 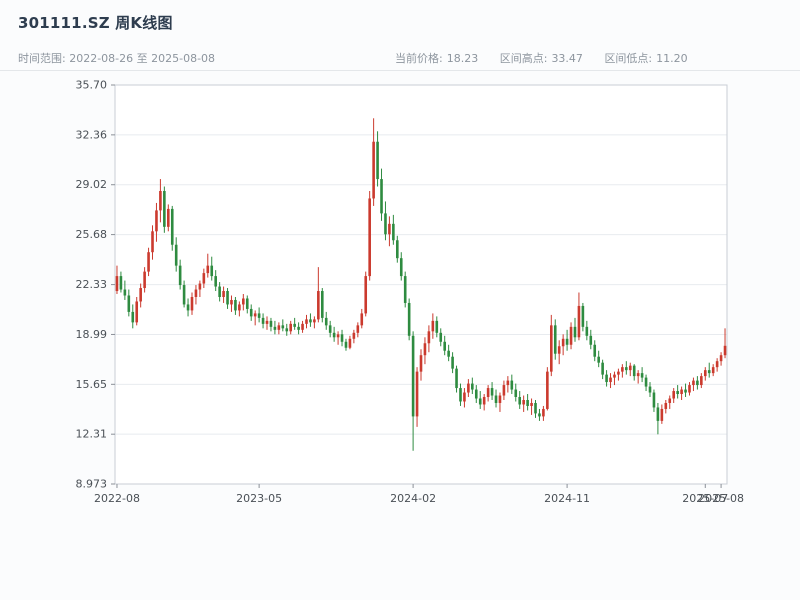 I want to click on x-tick-label: 2024-02, so click(x=413, y=498).